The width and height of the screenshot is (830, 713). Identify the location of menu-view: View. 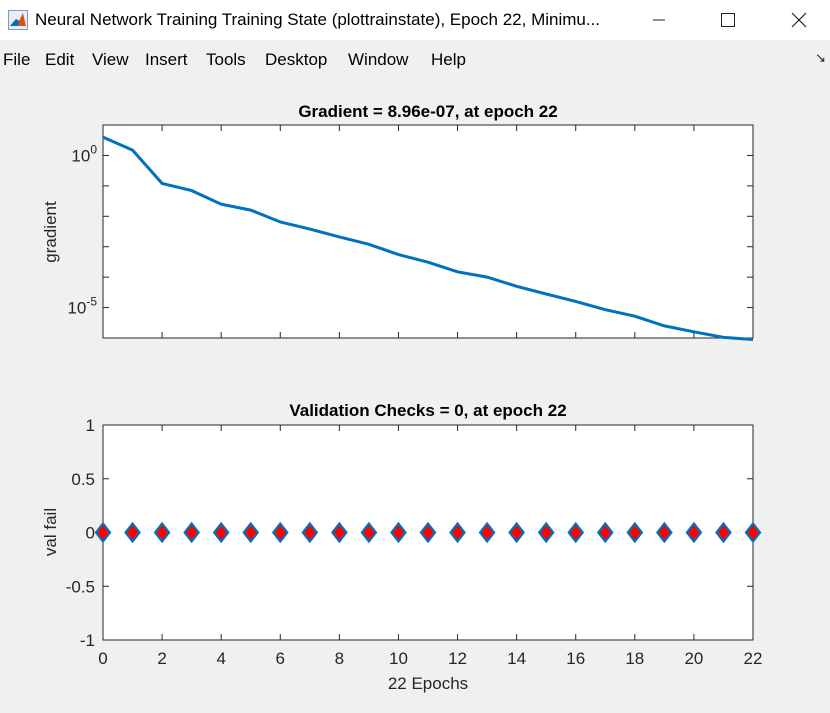
(110, 59).